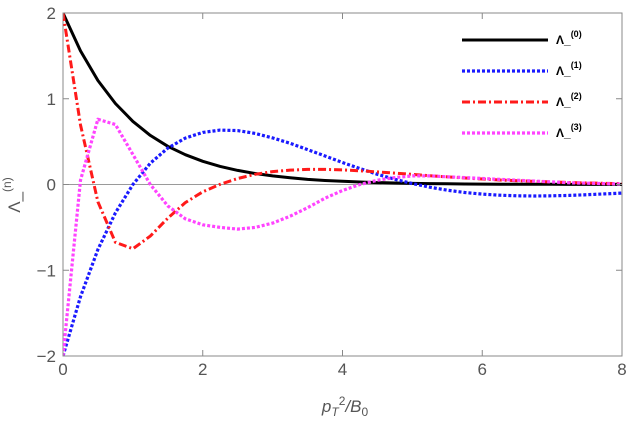  What do you see at coordinates (12, 194) in the screenshot?
I see `y-axis-label: Λ_(n)` at bounding box center [12, 194].